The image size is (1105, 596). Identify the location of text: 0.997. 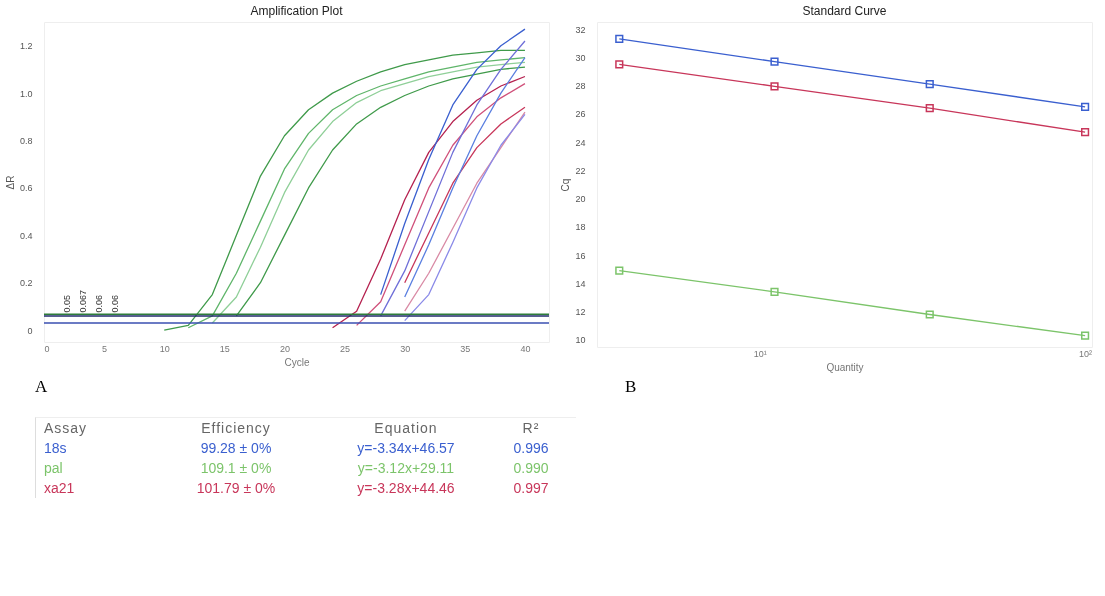
(531, 488).